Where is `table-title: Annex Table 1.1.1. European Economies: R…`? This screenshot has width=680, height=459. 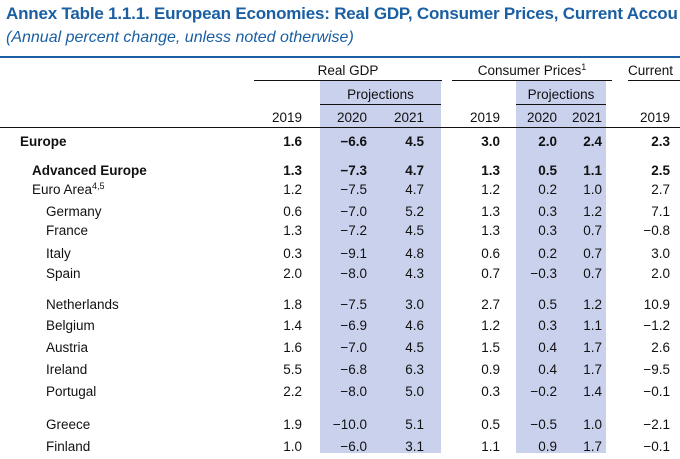 table-title: Annex Table 1.1.1. European Economies: R… is located at coordinates (342, 13).